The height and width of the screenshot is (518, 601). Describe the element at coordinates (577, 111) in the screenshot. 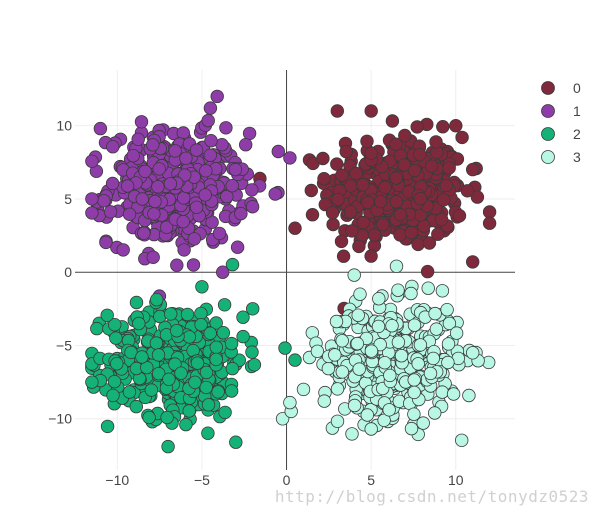

I see `legend-label: 1` at that location.